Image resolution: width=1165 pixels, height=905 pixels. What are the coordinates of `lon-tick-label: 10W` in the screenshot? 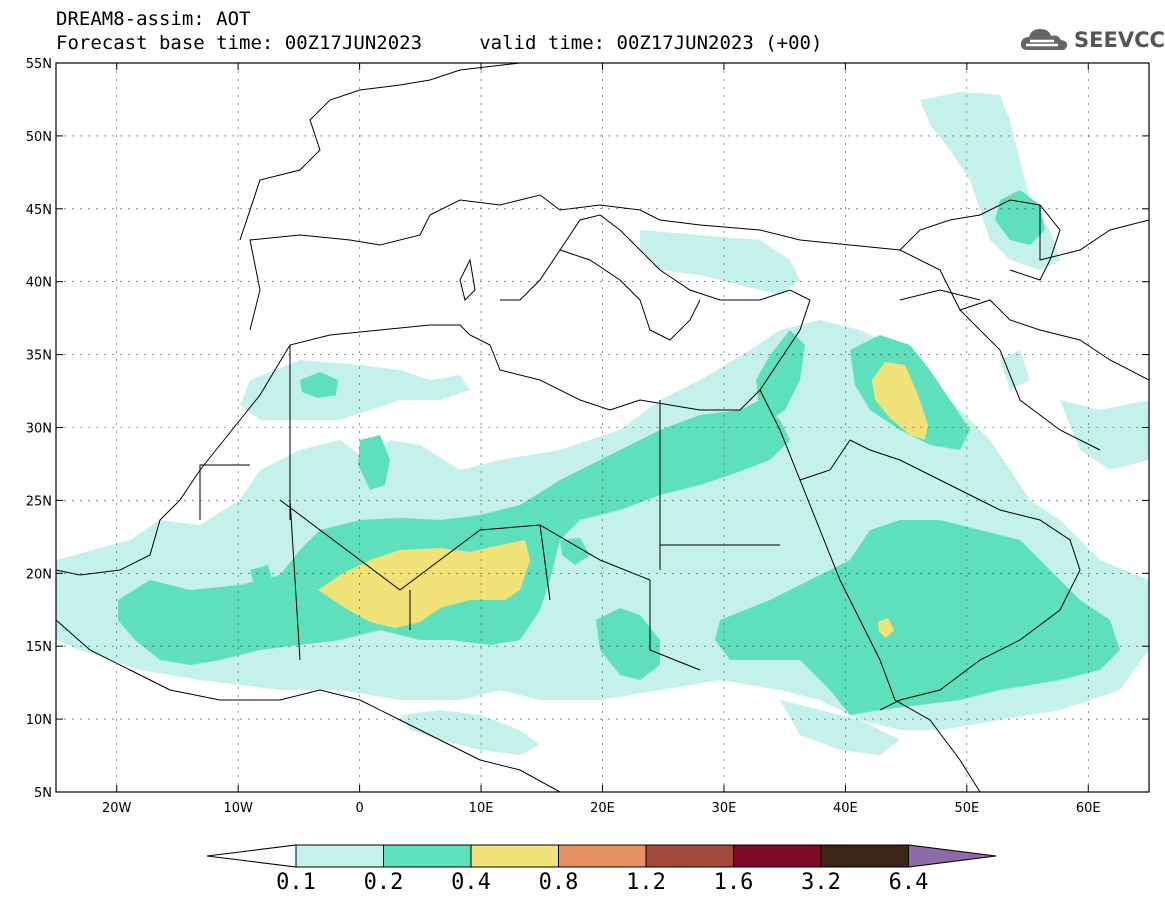 It's located at (238, 808).